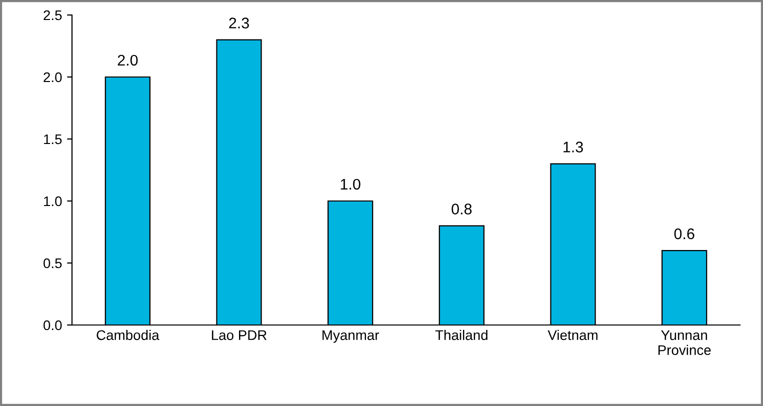 Image resolution: width=763 pixels, height=406 pixels. I want to click on x-tick-label: Thailand, so click(461, 335).